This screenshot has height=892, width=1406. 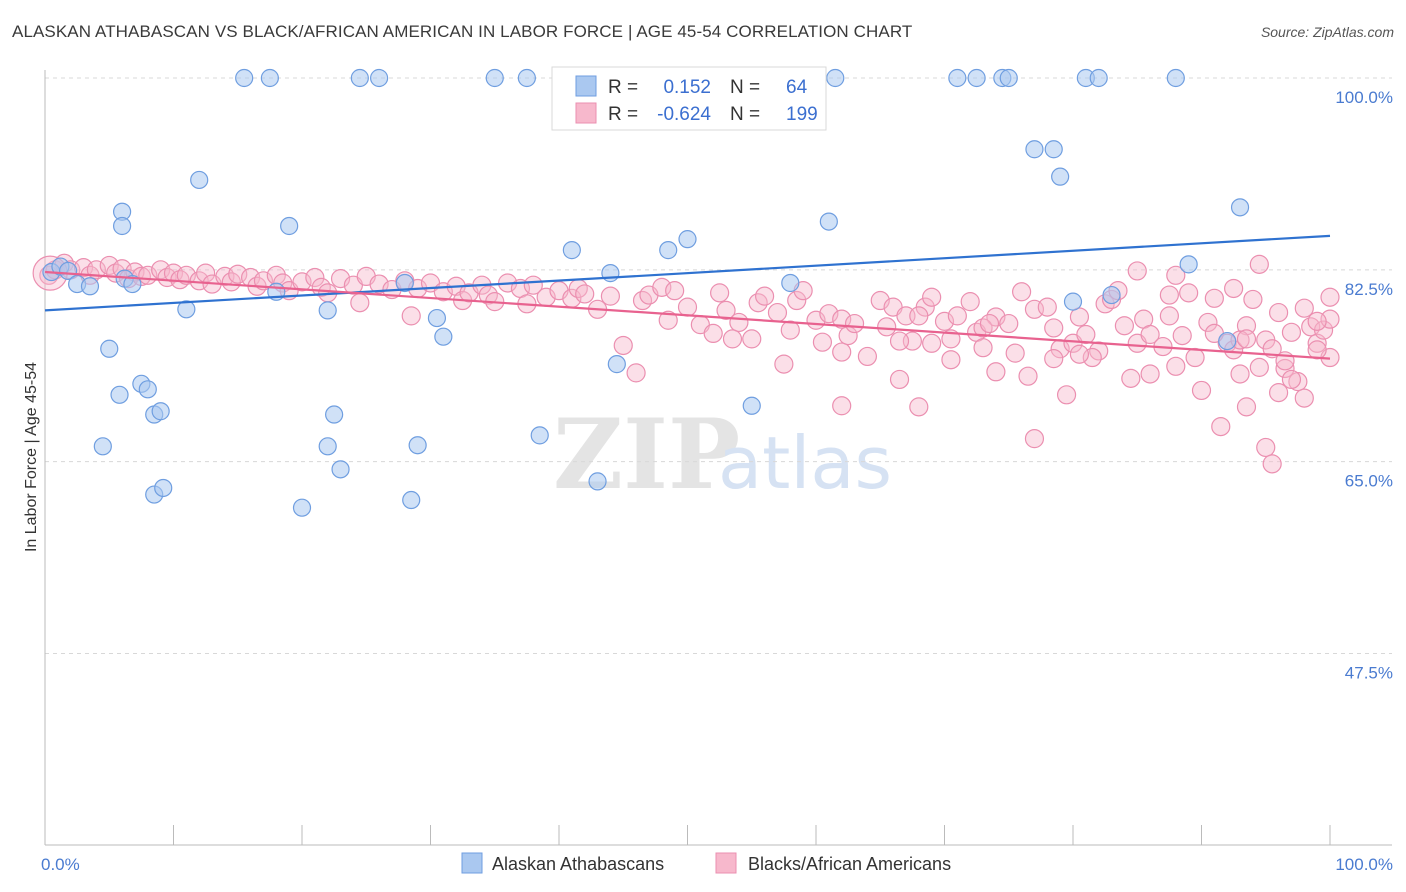 What do you see at coordinates (623, 87) in the screenshot?
I see `legend-r-label-blue: R =` at bounding box center [623, 87].